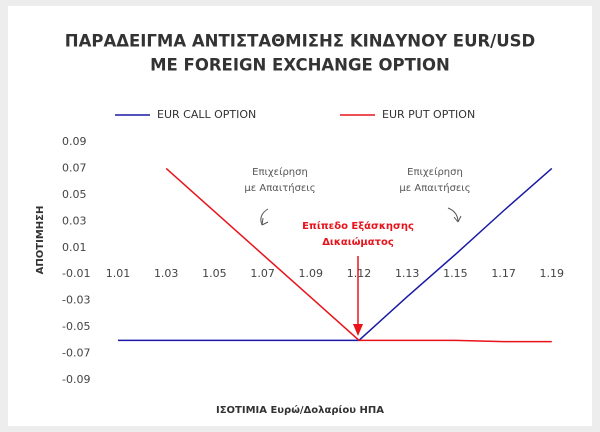 This screenshot has height=432, width=600. Describe the element at coordinates (76, 273) in the screenshot. I see `y-tick-label: -0.01` at that location.